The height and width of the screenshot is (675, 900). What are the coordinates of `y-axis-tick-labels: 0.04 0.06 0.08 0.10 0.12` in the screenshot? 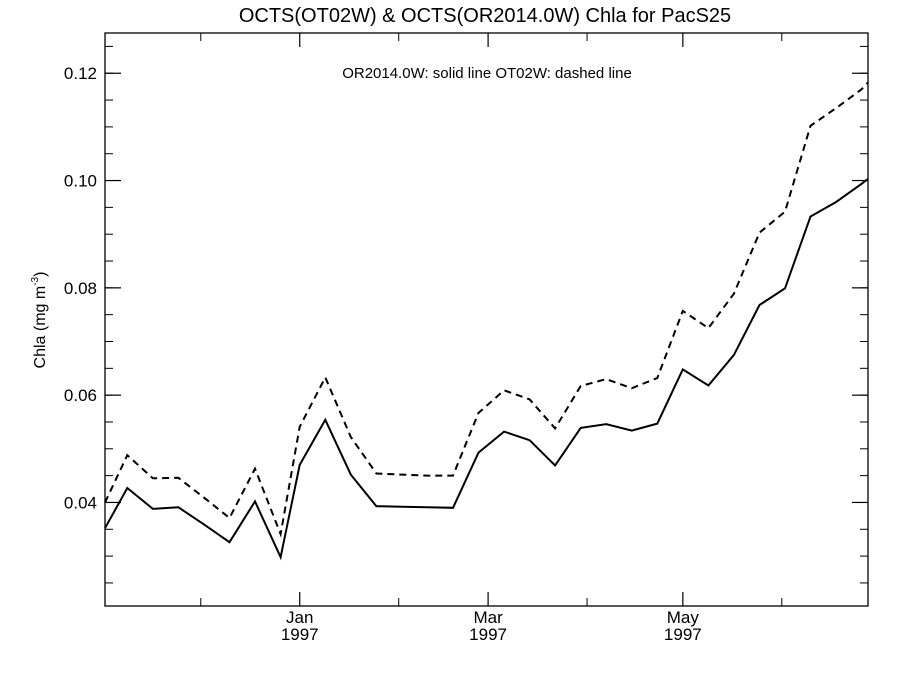 It's located at (80, 288).